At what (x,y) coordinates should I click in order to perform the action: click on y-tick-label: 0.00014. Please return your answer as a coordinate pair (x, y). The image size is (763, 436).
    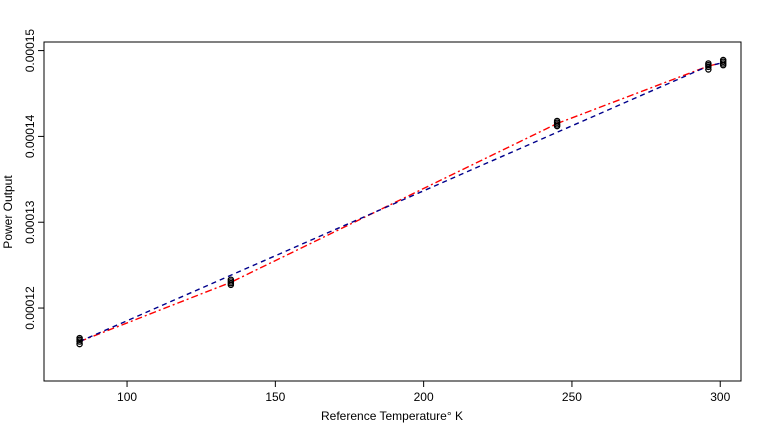
    Looking at the image, I should click on (30, 136).